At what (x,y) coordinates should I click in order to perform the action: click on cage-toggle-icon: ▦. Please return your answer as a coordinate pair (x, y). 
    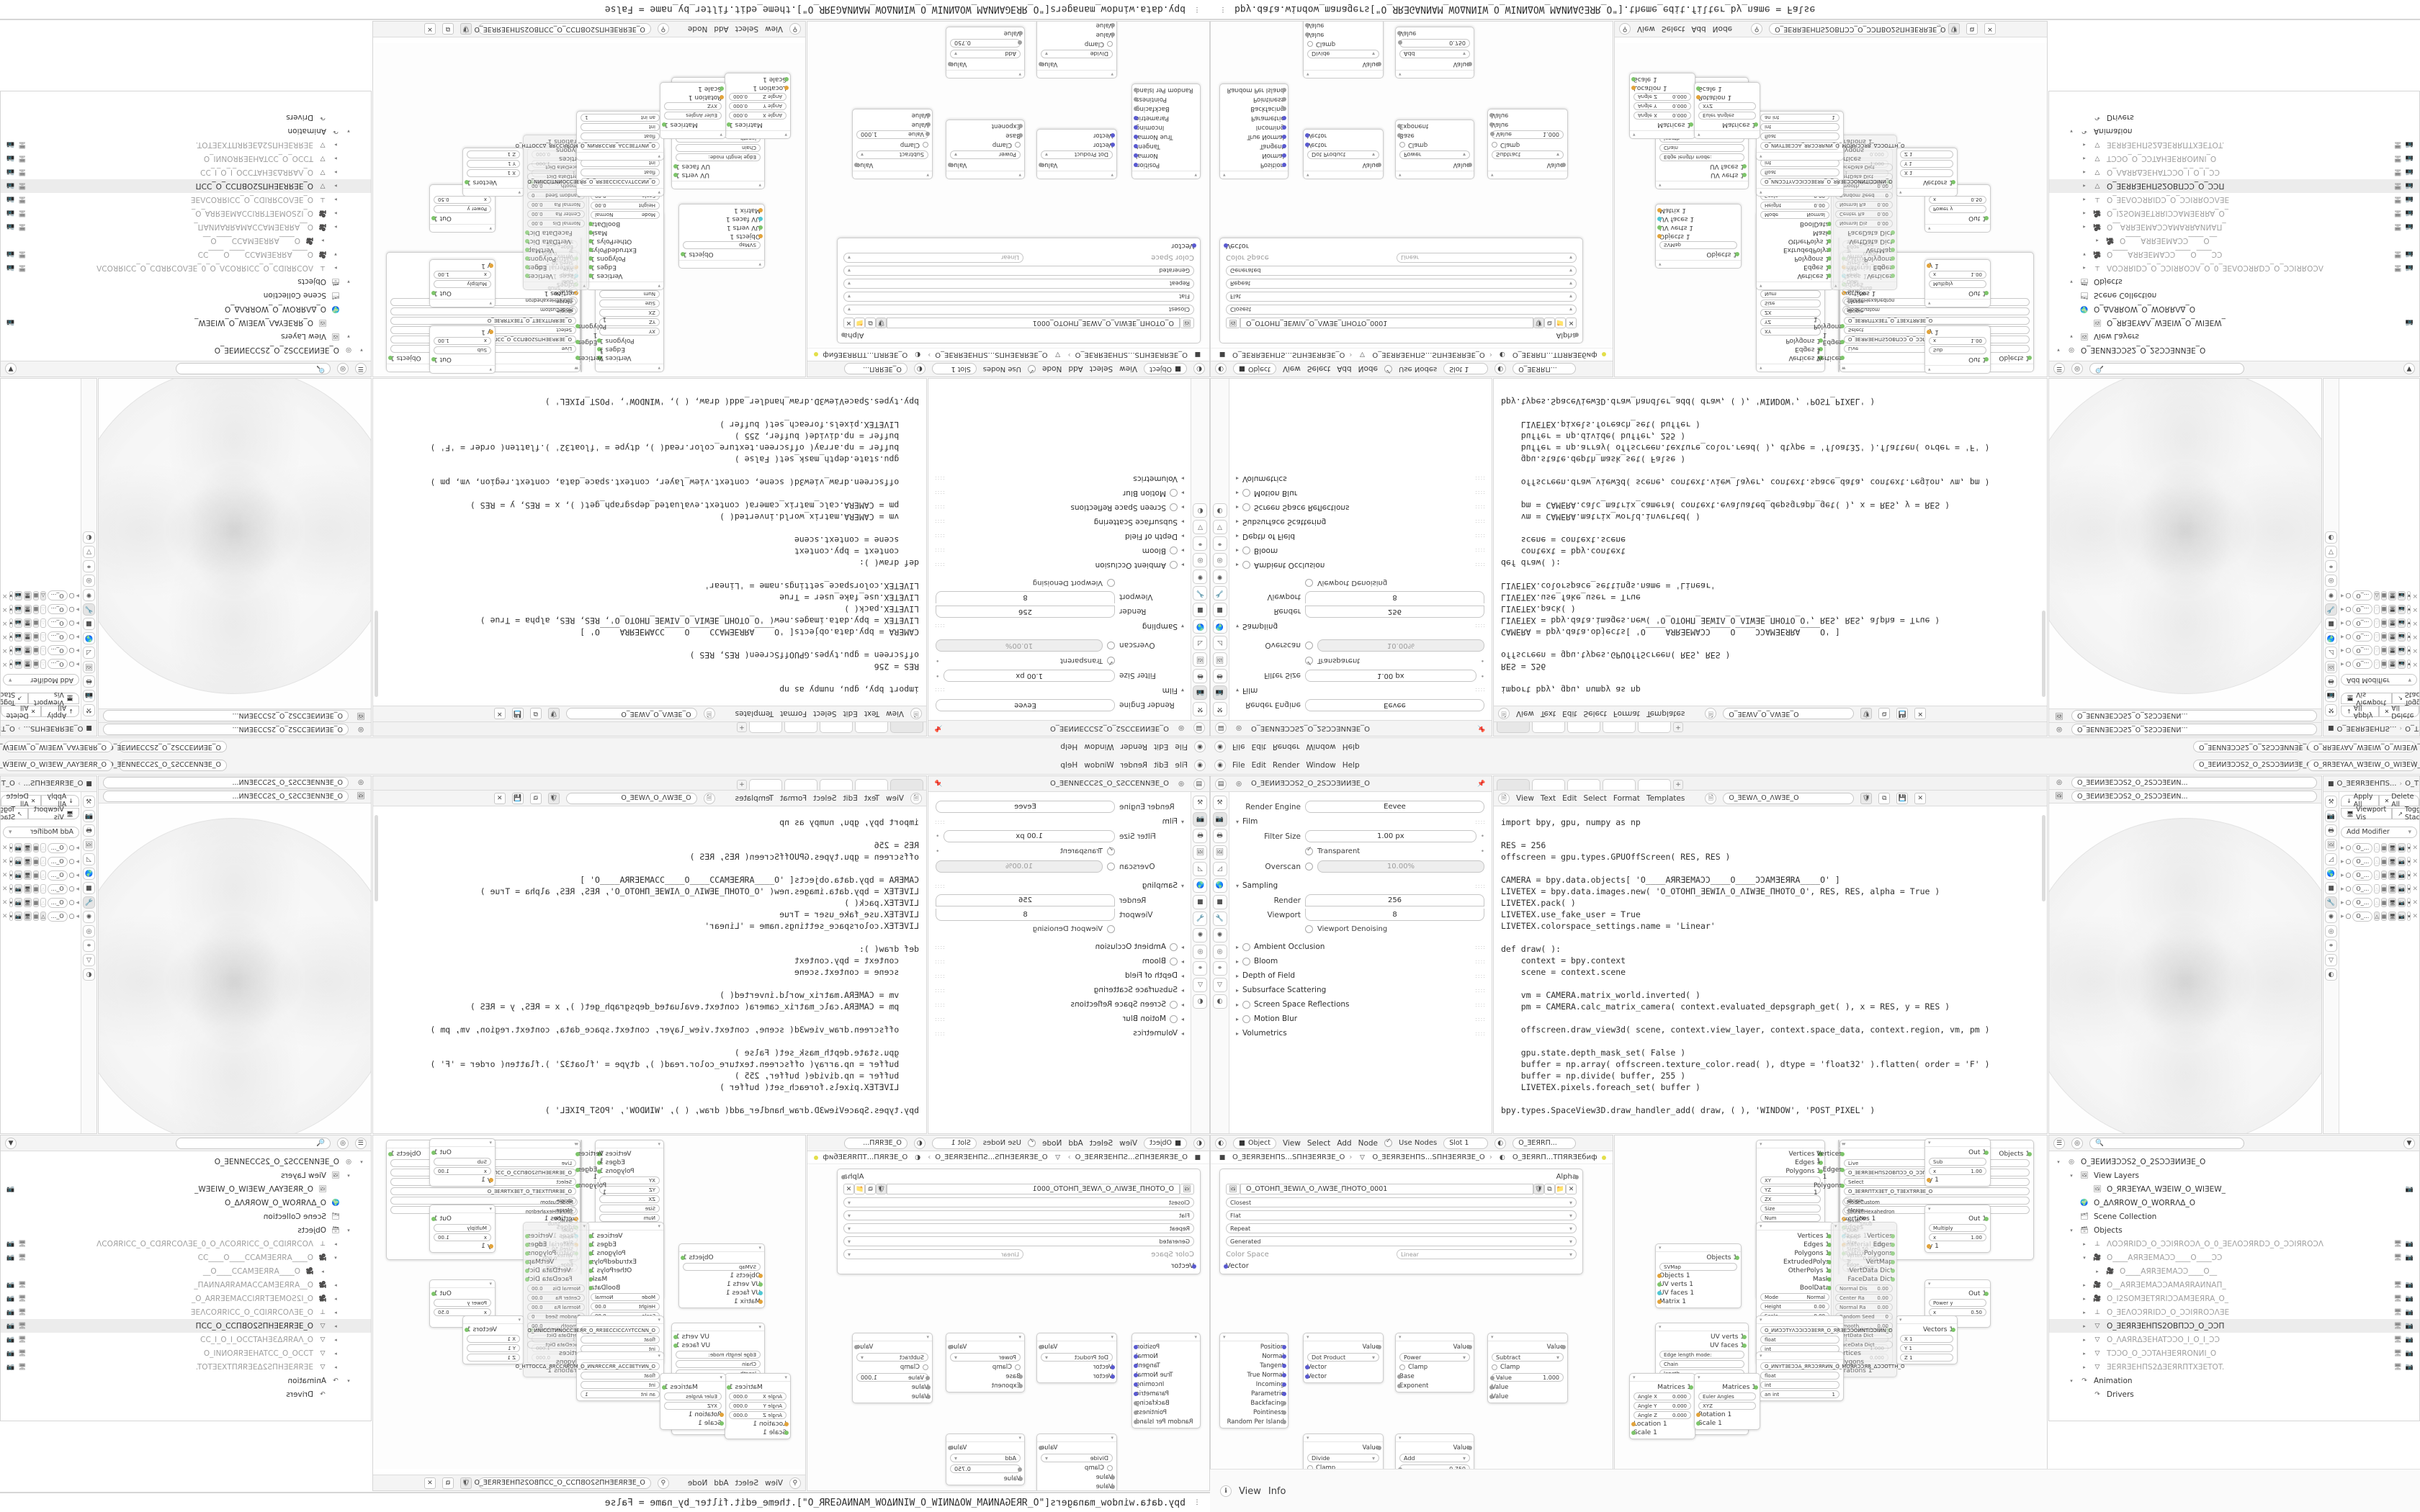
    Looking at the image, I should click on (2384, 650).